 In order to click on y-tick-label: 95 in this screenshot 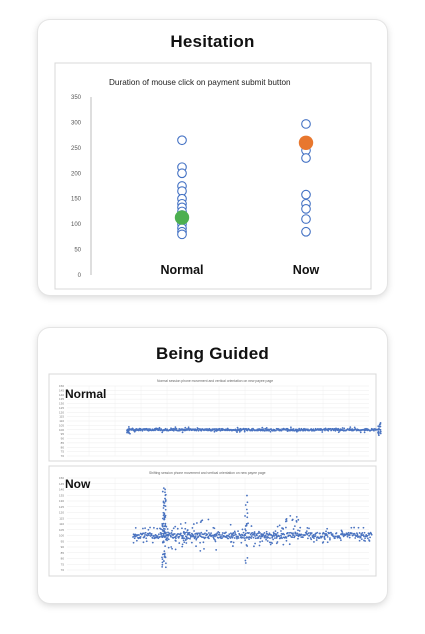, I will do `click(63, 434)`.